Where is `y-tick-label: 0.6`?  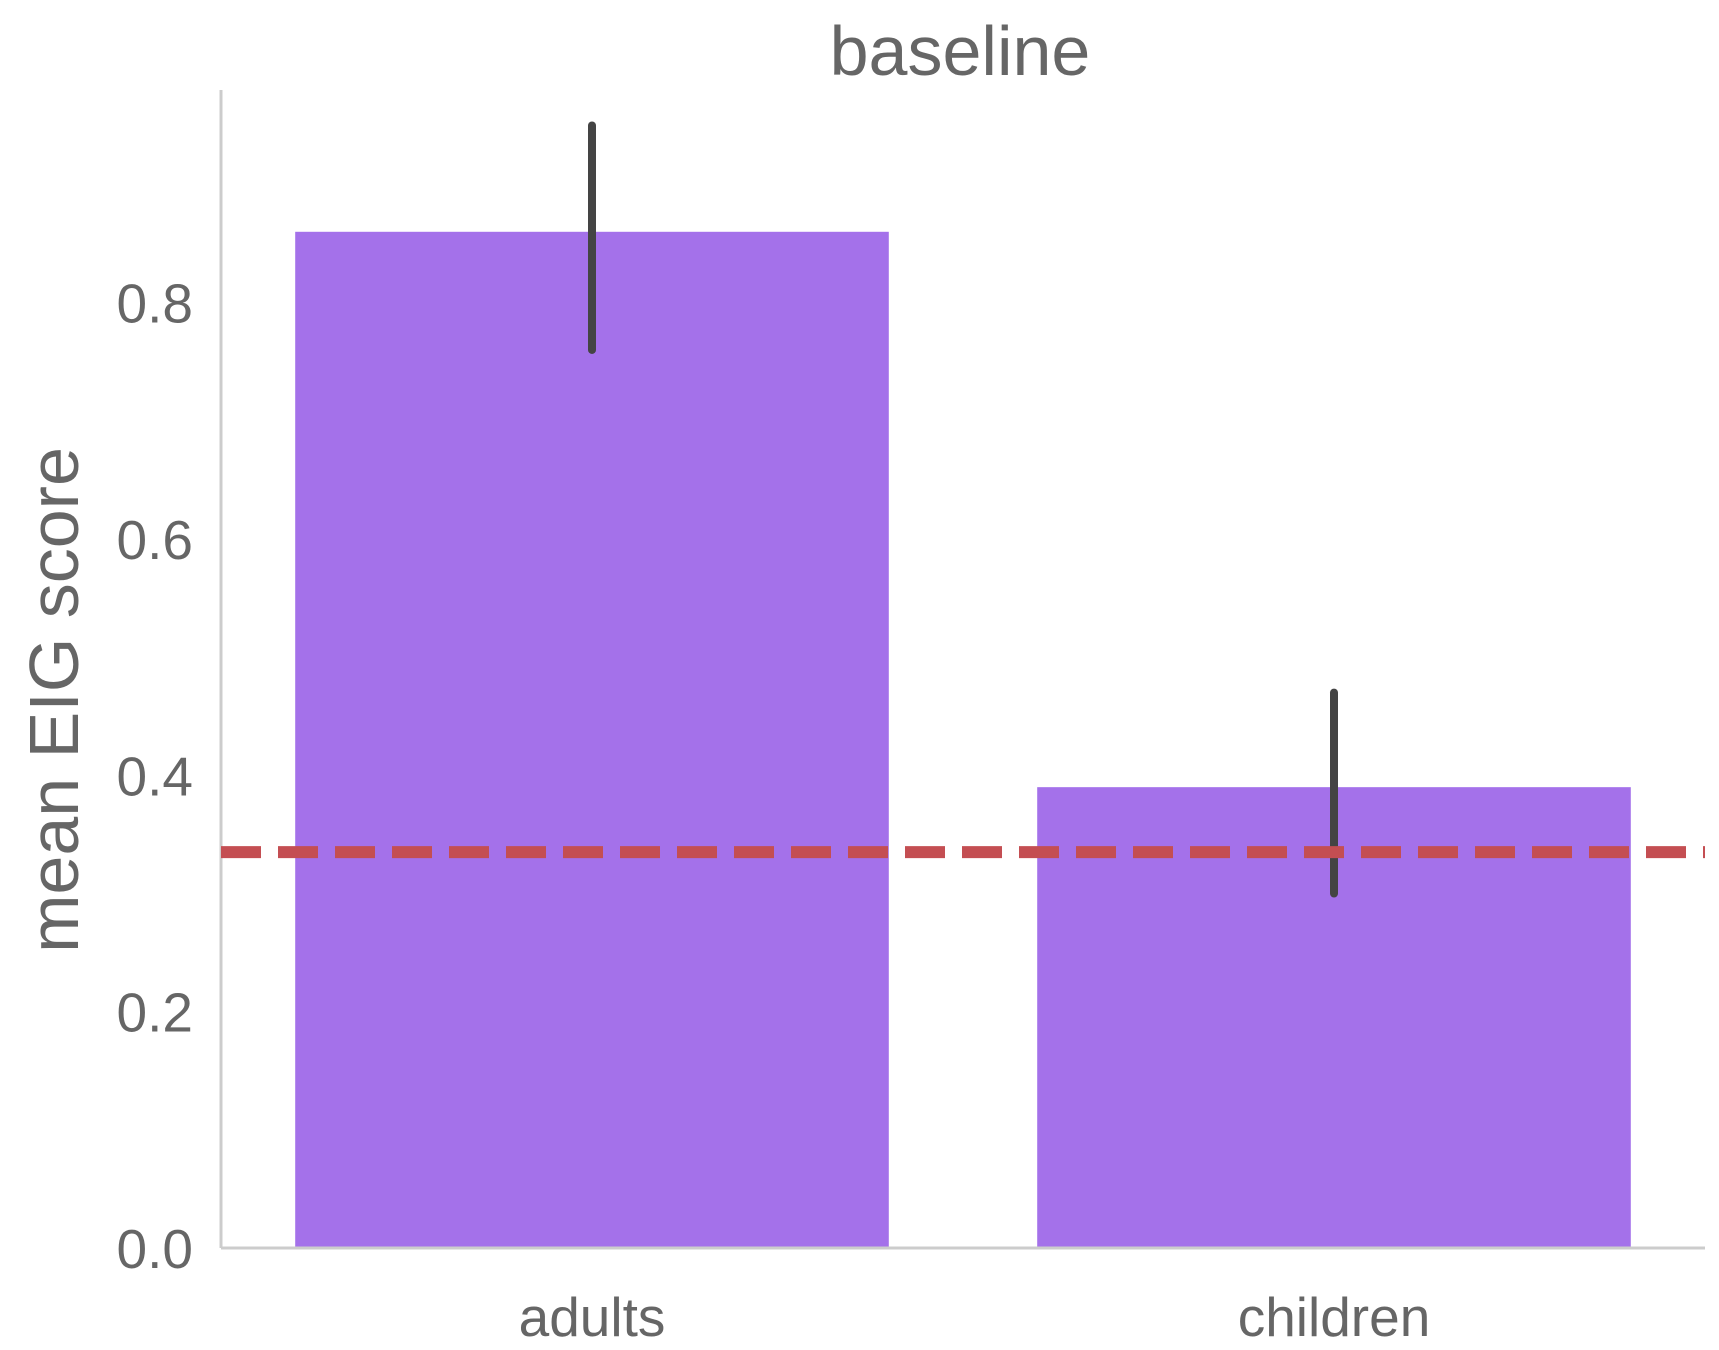
y-tick-label: 0.6 is located at coordinates (155, 540).